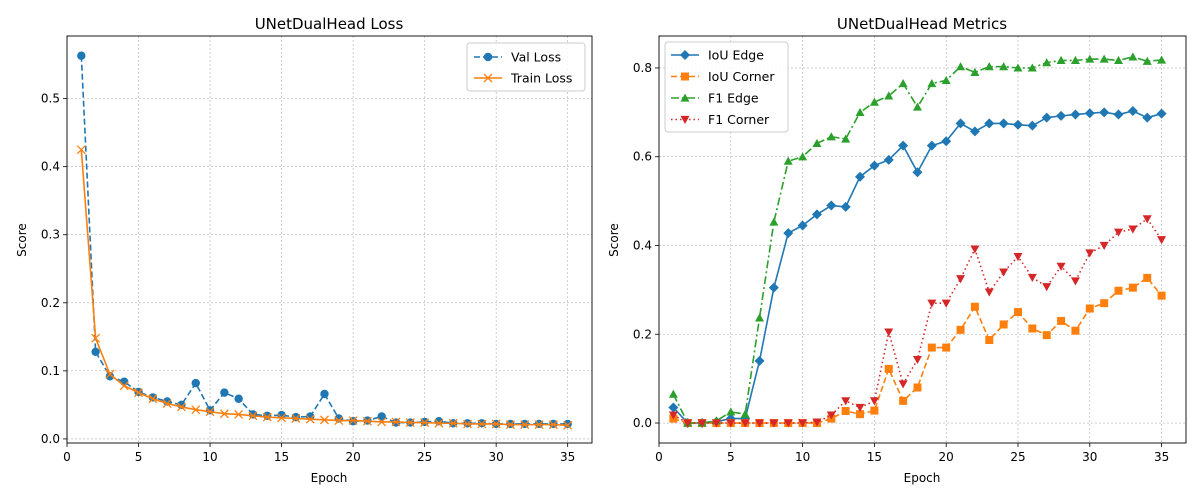 The image size is (1200, 500). Describe the element at coordinates (67, 457) in the screenshot. I see `loss-x-tick-label: 0` at that location.